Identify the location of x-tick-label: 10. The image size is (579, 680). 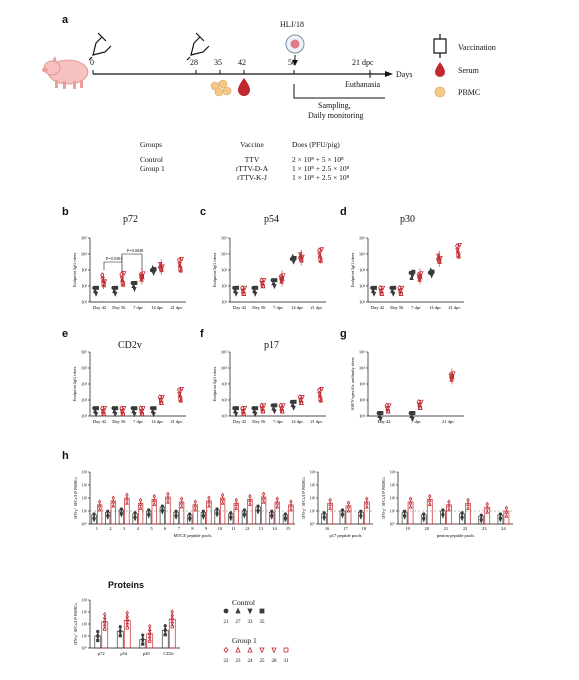
(220, 528).